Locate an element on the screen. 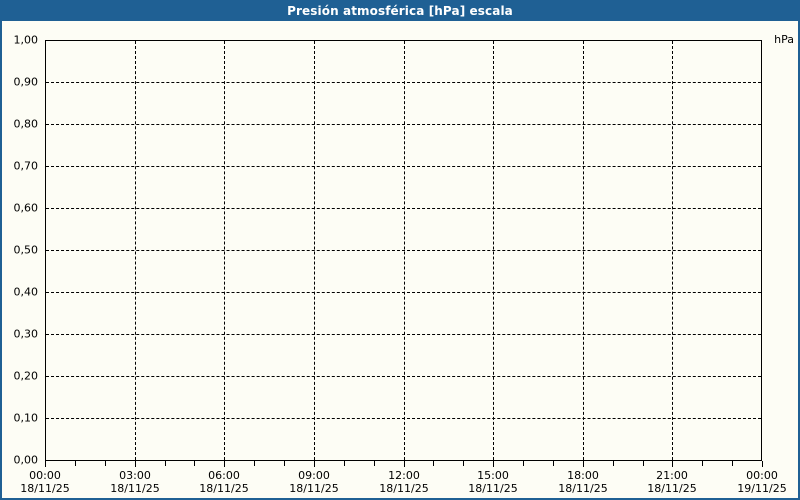 Image resolution: width=800 pixels, height=500 pixels. y-axis-tick-label: 0,20 is located at coordinates (26, 376).